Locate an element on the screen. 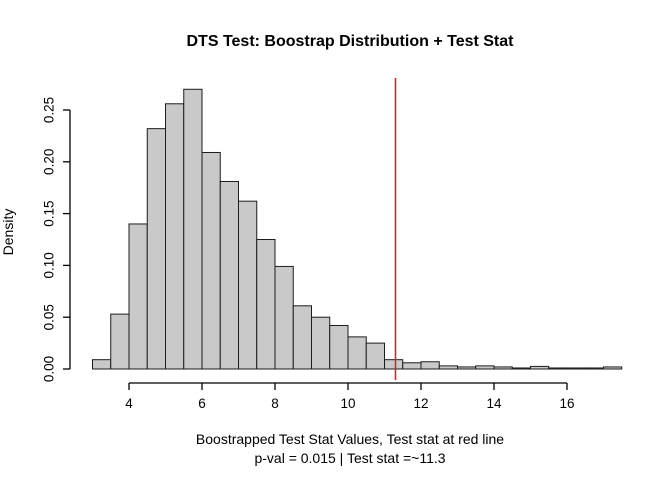 The height and width of the screenshot is (480, 672). x-tick-label: 16 is located at coordinates (566, 403).